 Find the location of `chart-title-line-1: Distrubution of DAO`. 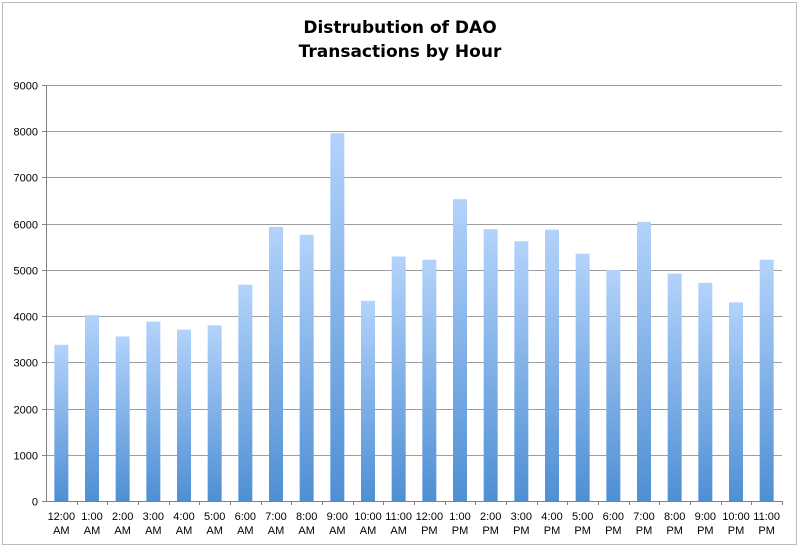

chart-title-line-1: Distrubution of DAO is located at coordinates (400, 28).